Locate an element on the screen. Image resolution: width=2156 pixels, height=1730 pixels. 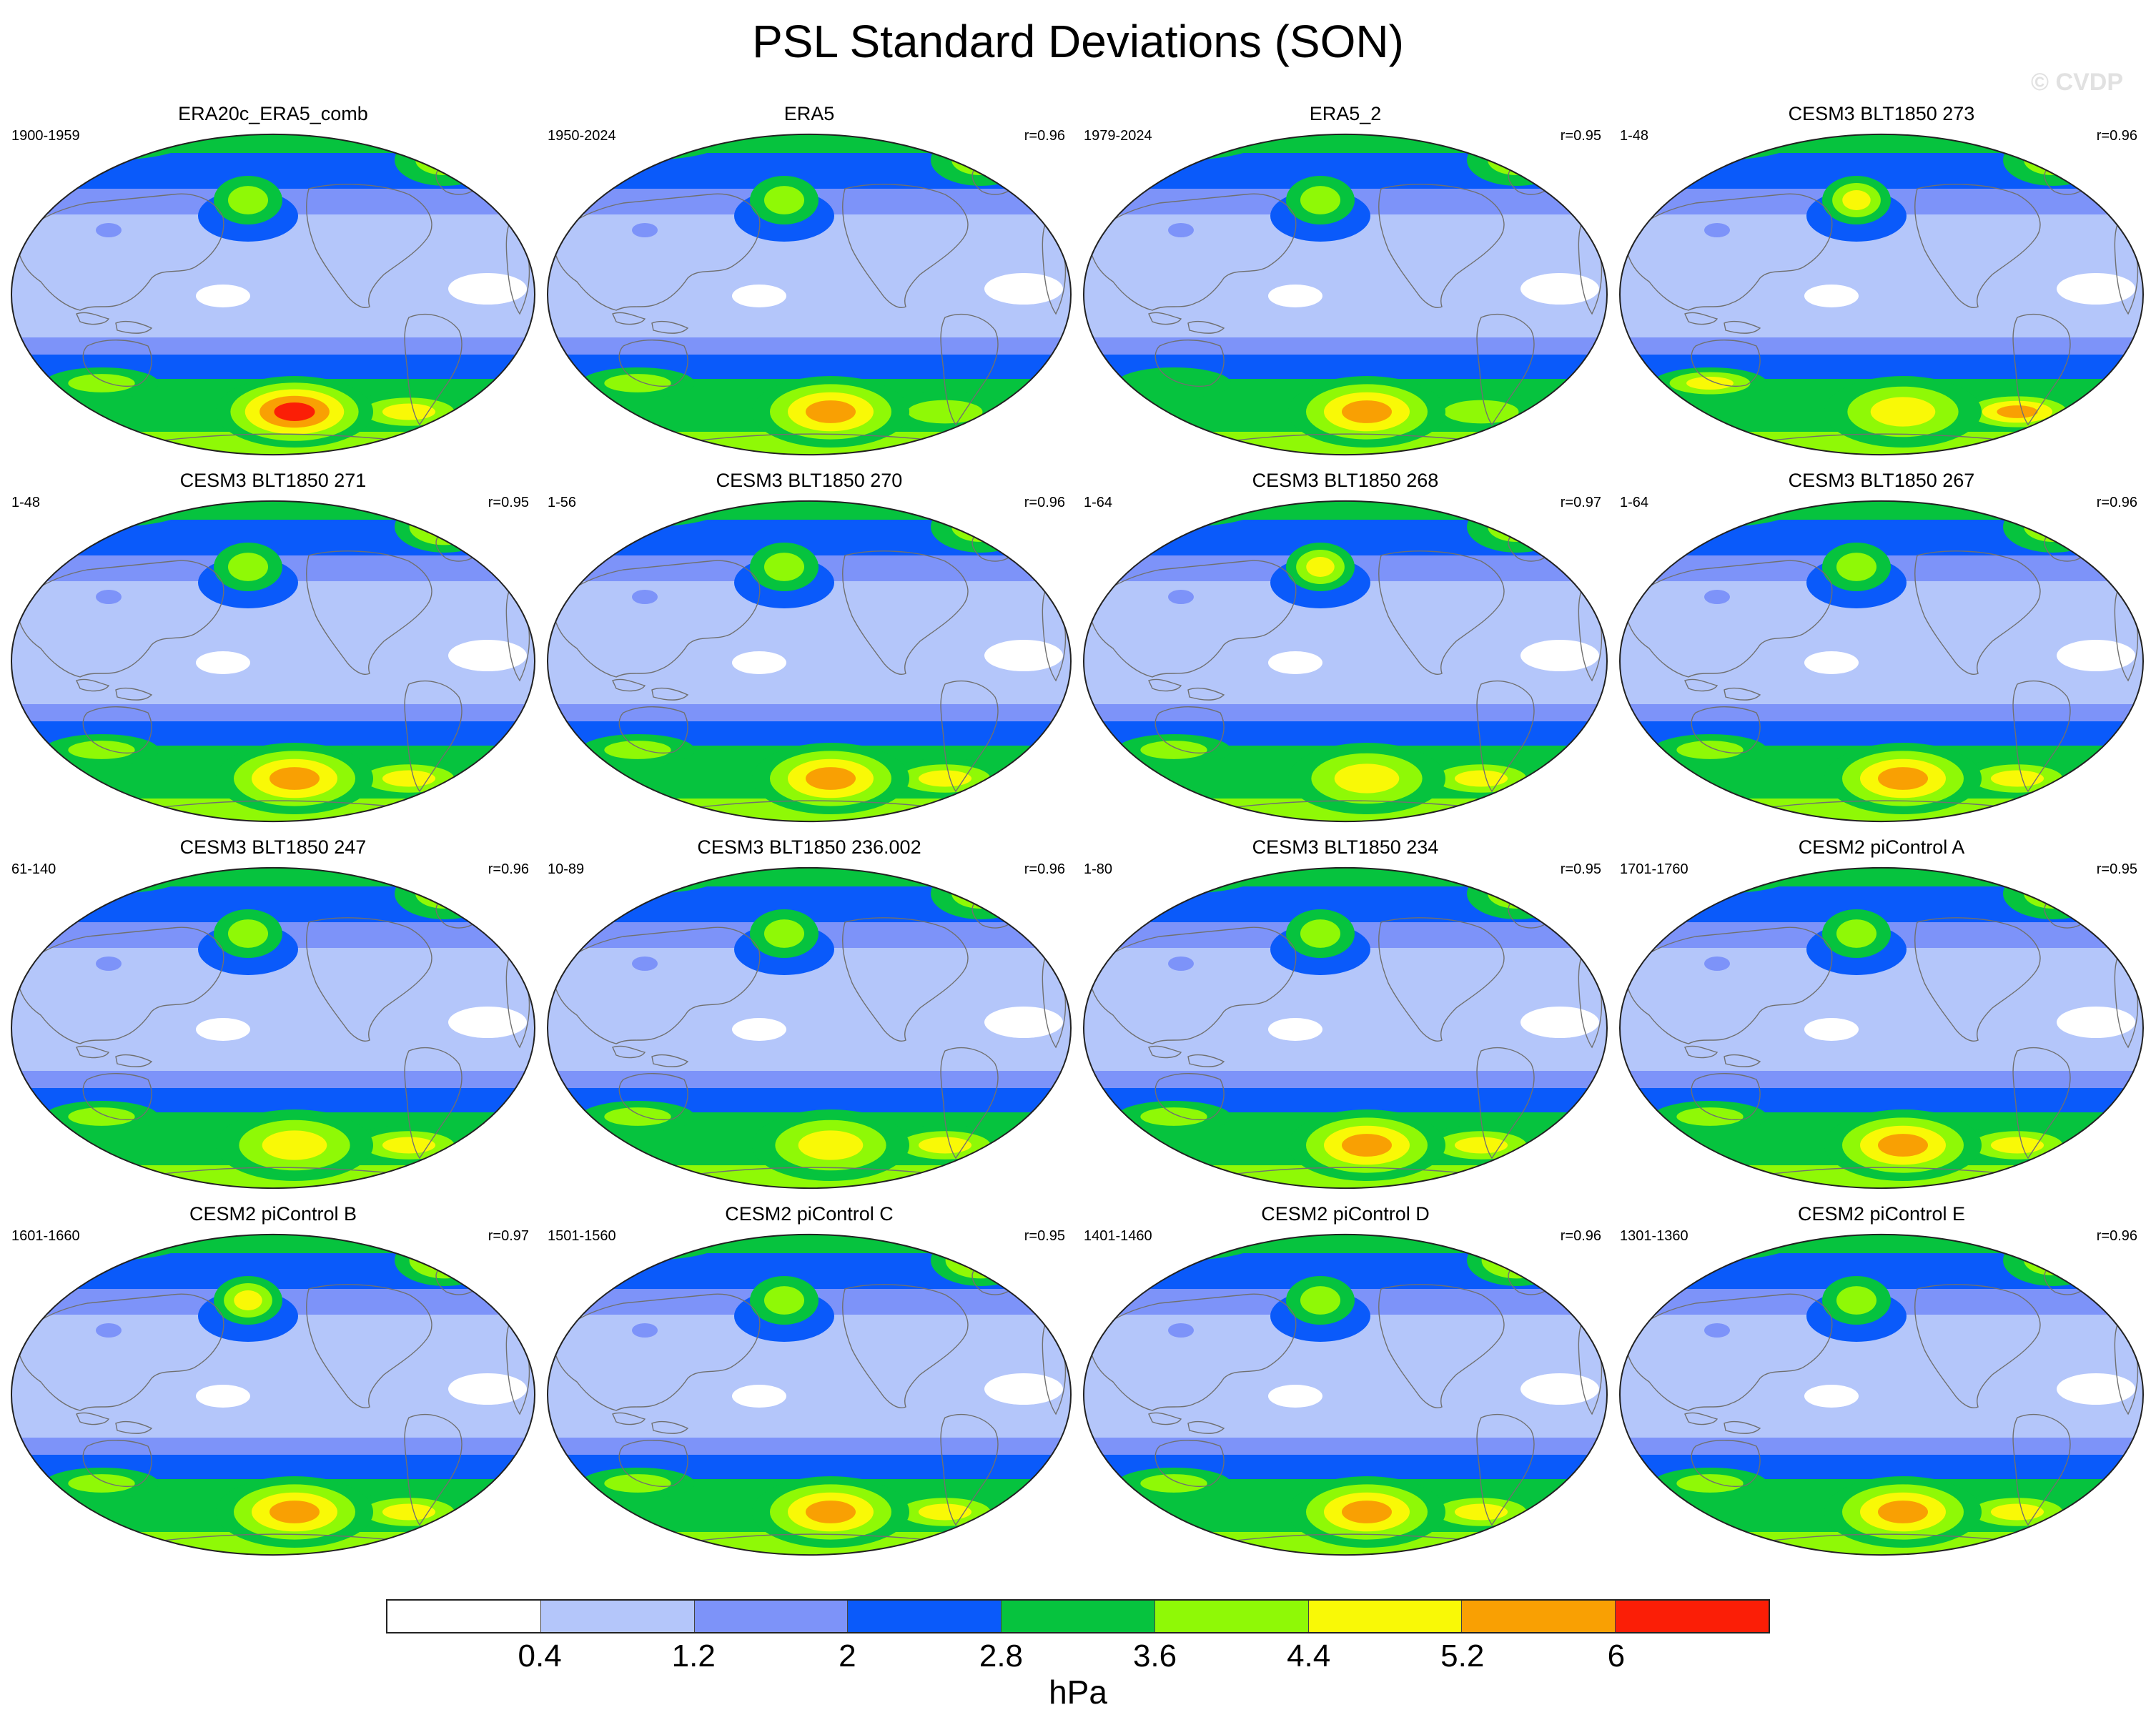
coastlines is located at coordinates (1881, 308).